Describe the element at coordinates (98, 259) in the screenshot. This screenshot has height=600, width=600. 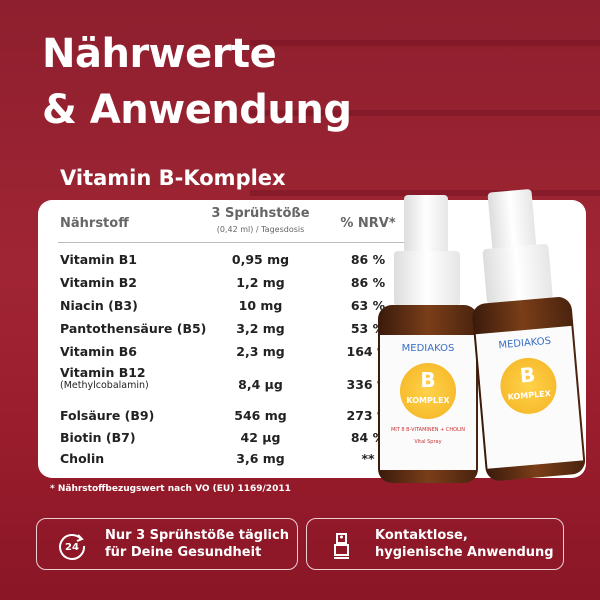
I see `nutrient-name: Vitamin B1` at that location.